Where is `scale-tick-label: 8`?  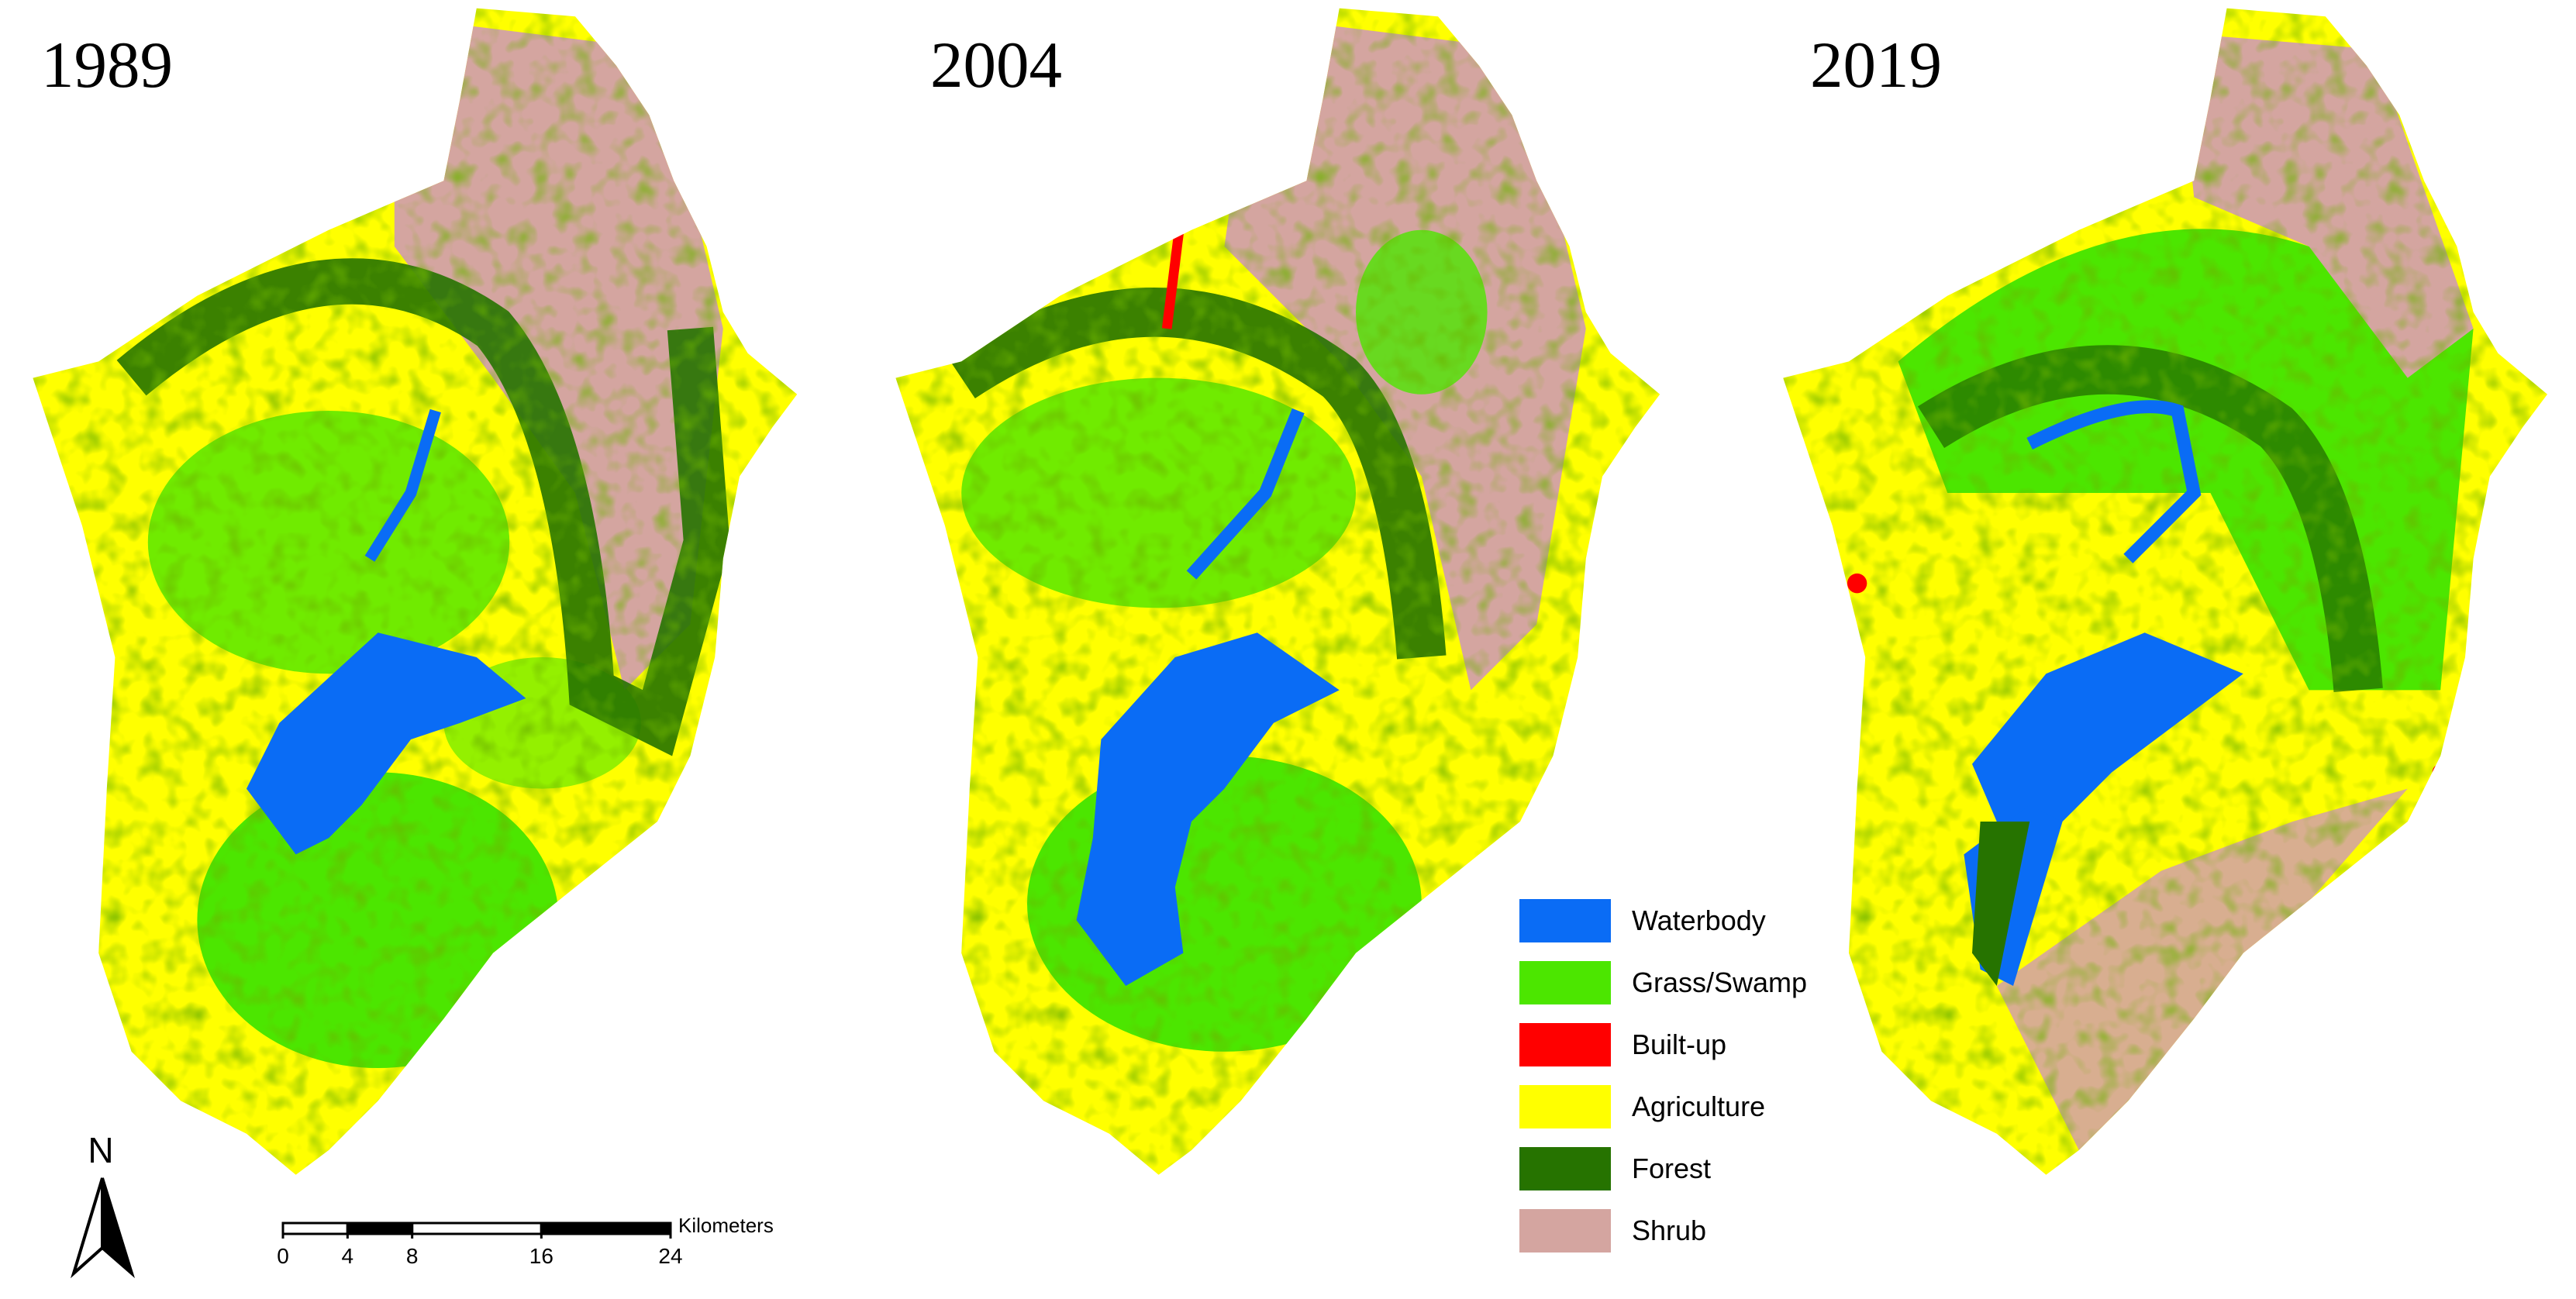 scale-tick-label: 8 is located at coordinates (412, 1256).